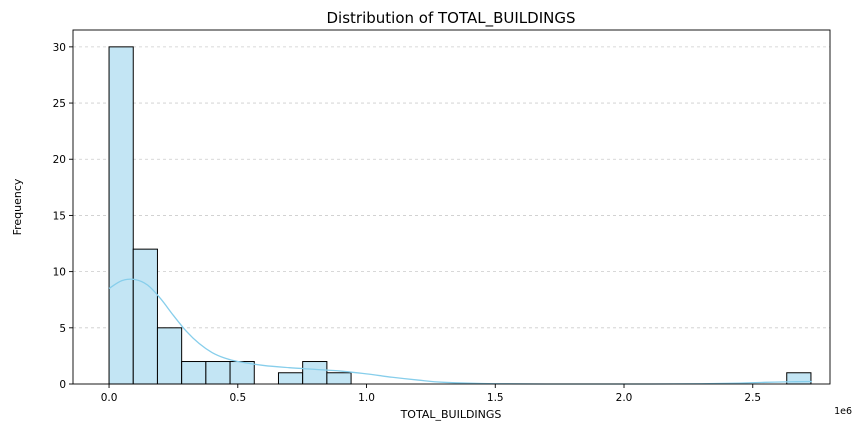  I want to click on y-axis-label: Frequency, so click(17, 206).